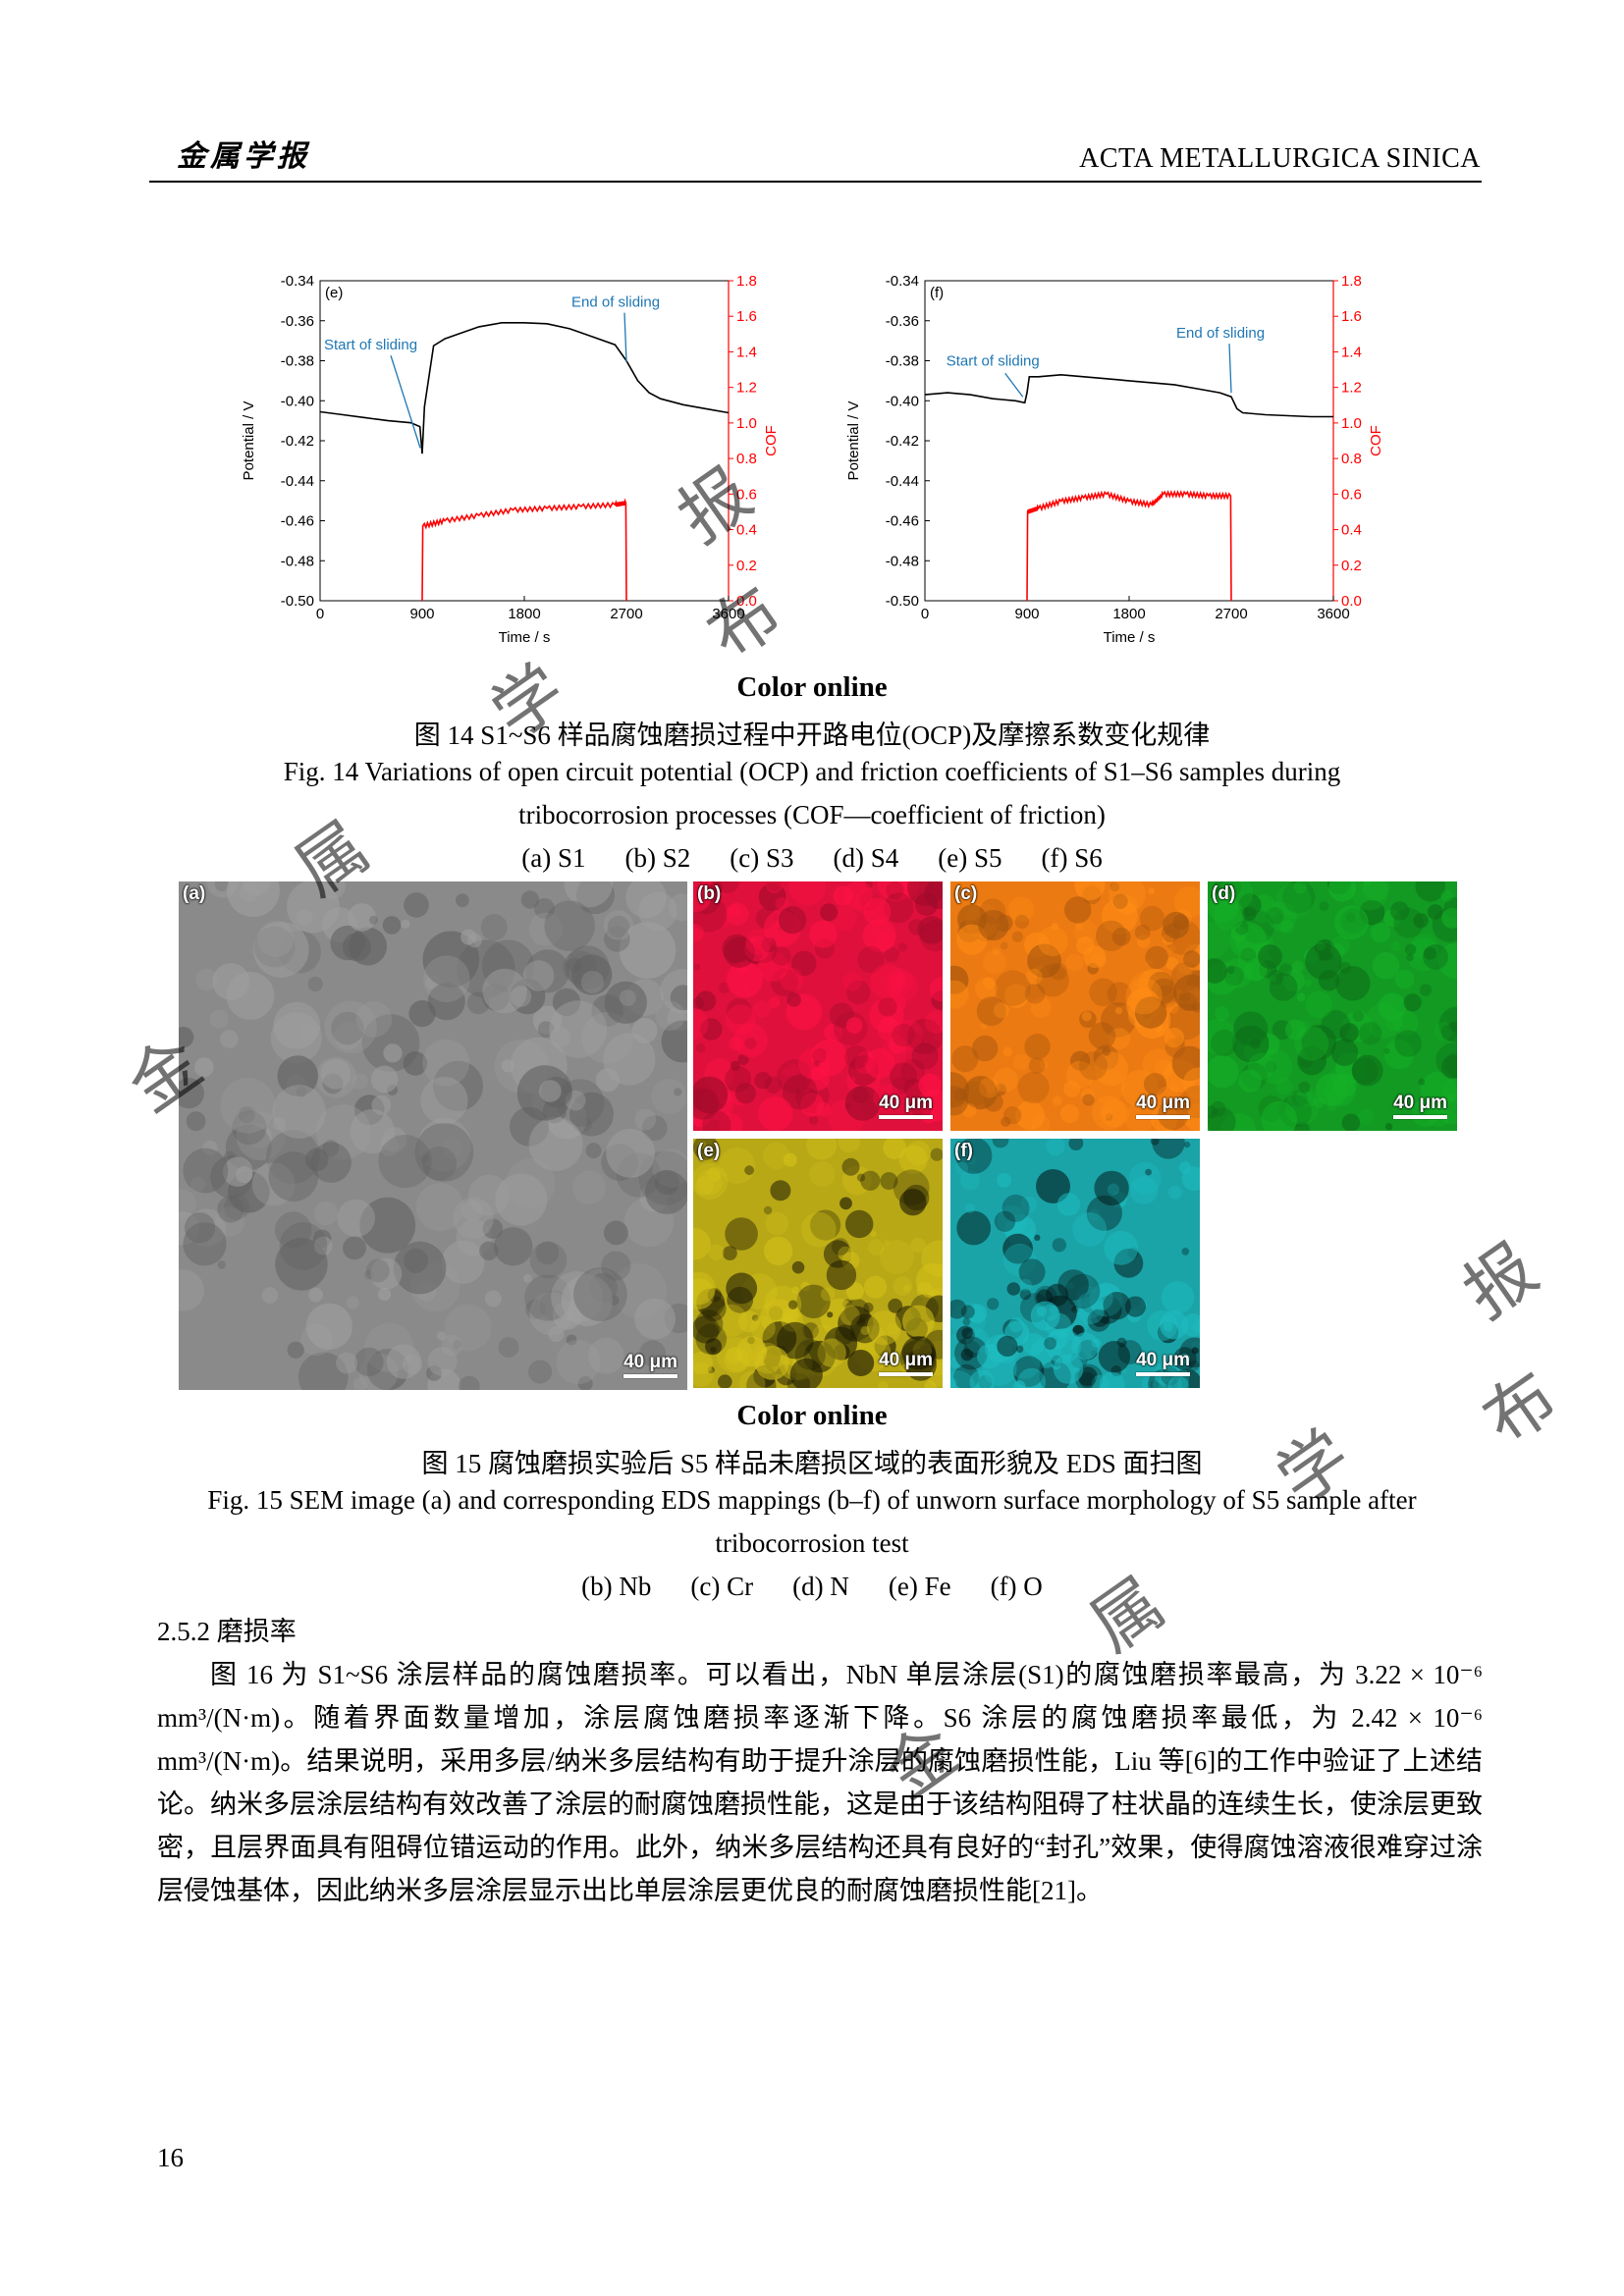 This screenshot has height=2296, width=1624. I want to click on fig15-caption-cn: 图 15 腐蚀磨损实验后 S5 样品未磨损区域的表面形貌及 EDS 面扫图, so click(812, 1463).